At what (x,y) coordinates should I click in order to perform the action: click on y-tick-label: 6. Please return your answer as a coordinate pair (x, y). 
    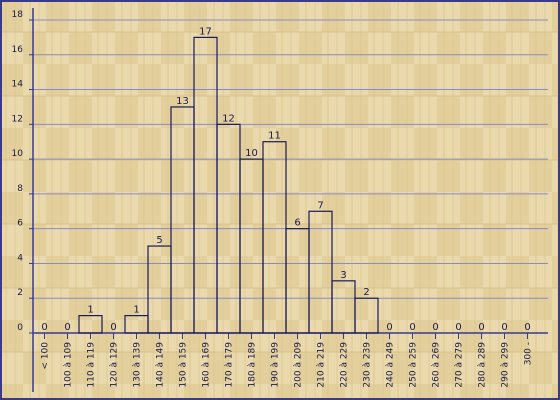
    Looking at the image, I should click on (20, 224).